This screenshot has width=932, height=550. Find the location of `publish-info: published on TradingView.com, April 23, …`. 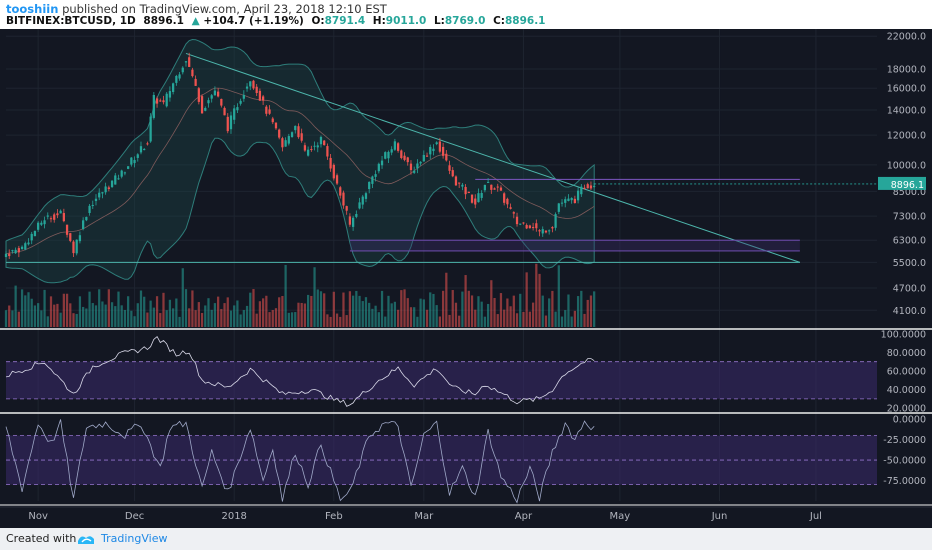

publish-info: published on TradingView.com, April 23, … is located at coordinates (224, 9).